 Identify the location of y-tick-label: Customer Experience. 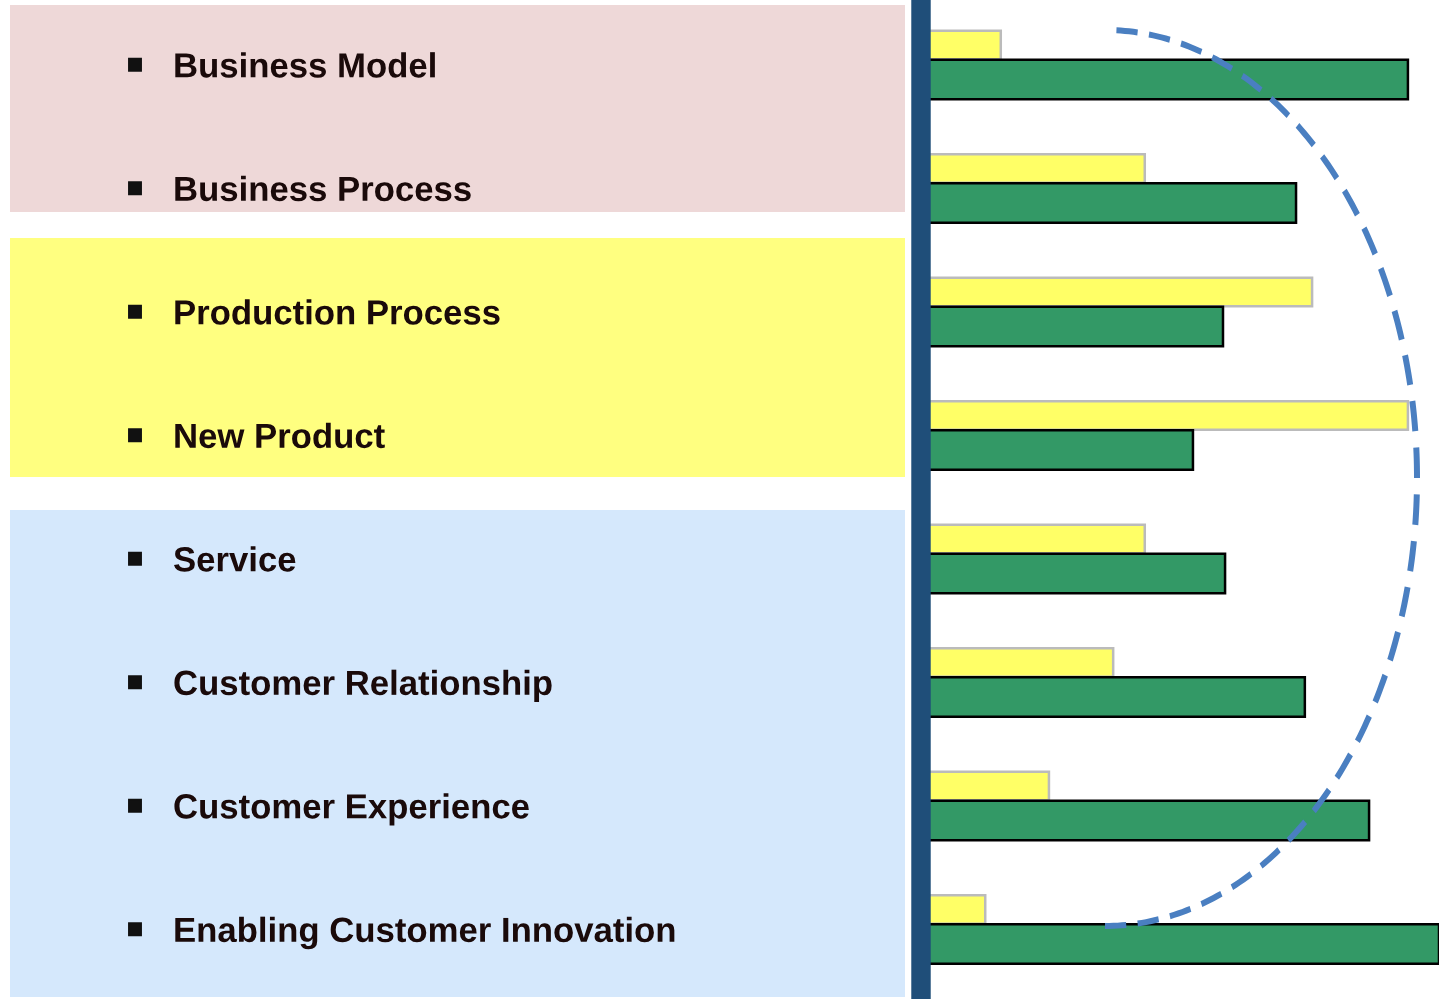
(351, 809).